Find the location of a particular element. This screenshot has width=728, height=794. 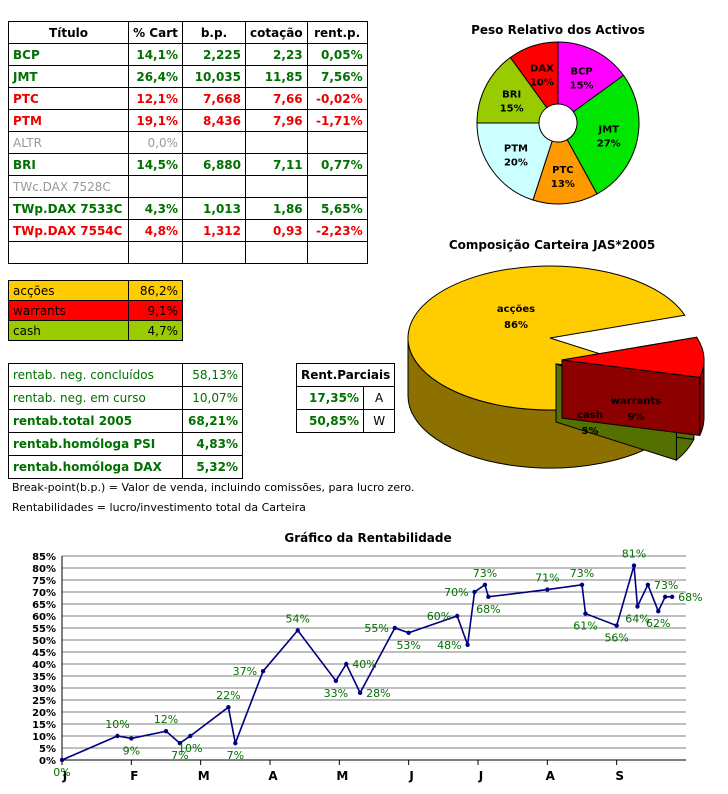

holdings-cell-pct: 12,1% is located at coordinates (155, 98).